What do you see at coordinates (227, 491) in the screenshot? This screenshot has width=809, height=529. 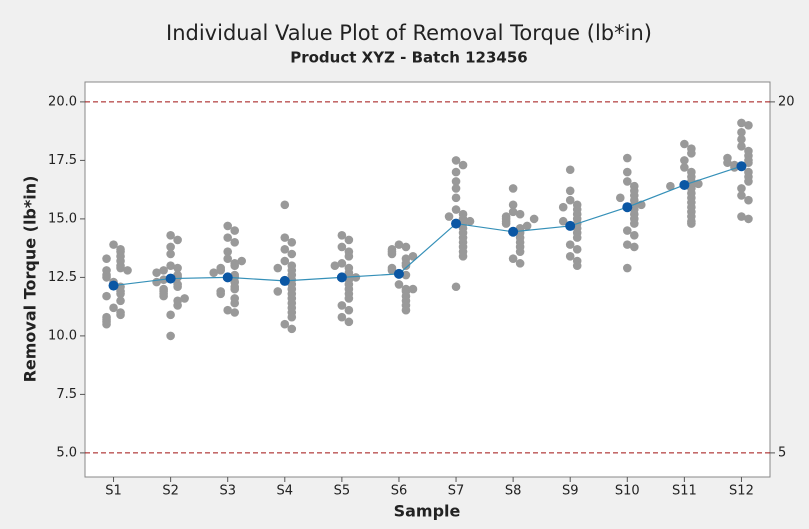 I see `x-tick-label: S3` at bounding box center [227, 491].